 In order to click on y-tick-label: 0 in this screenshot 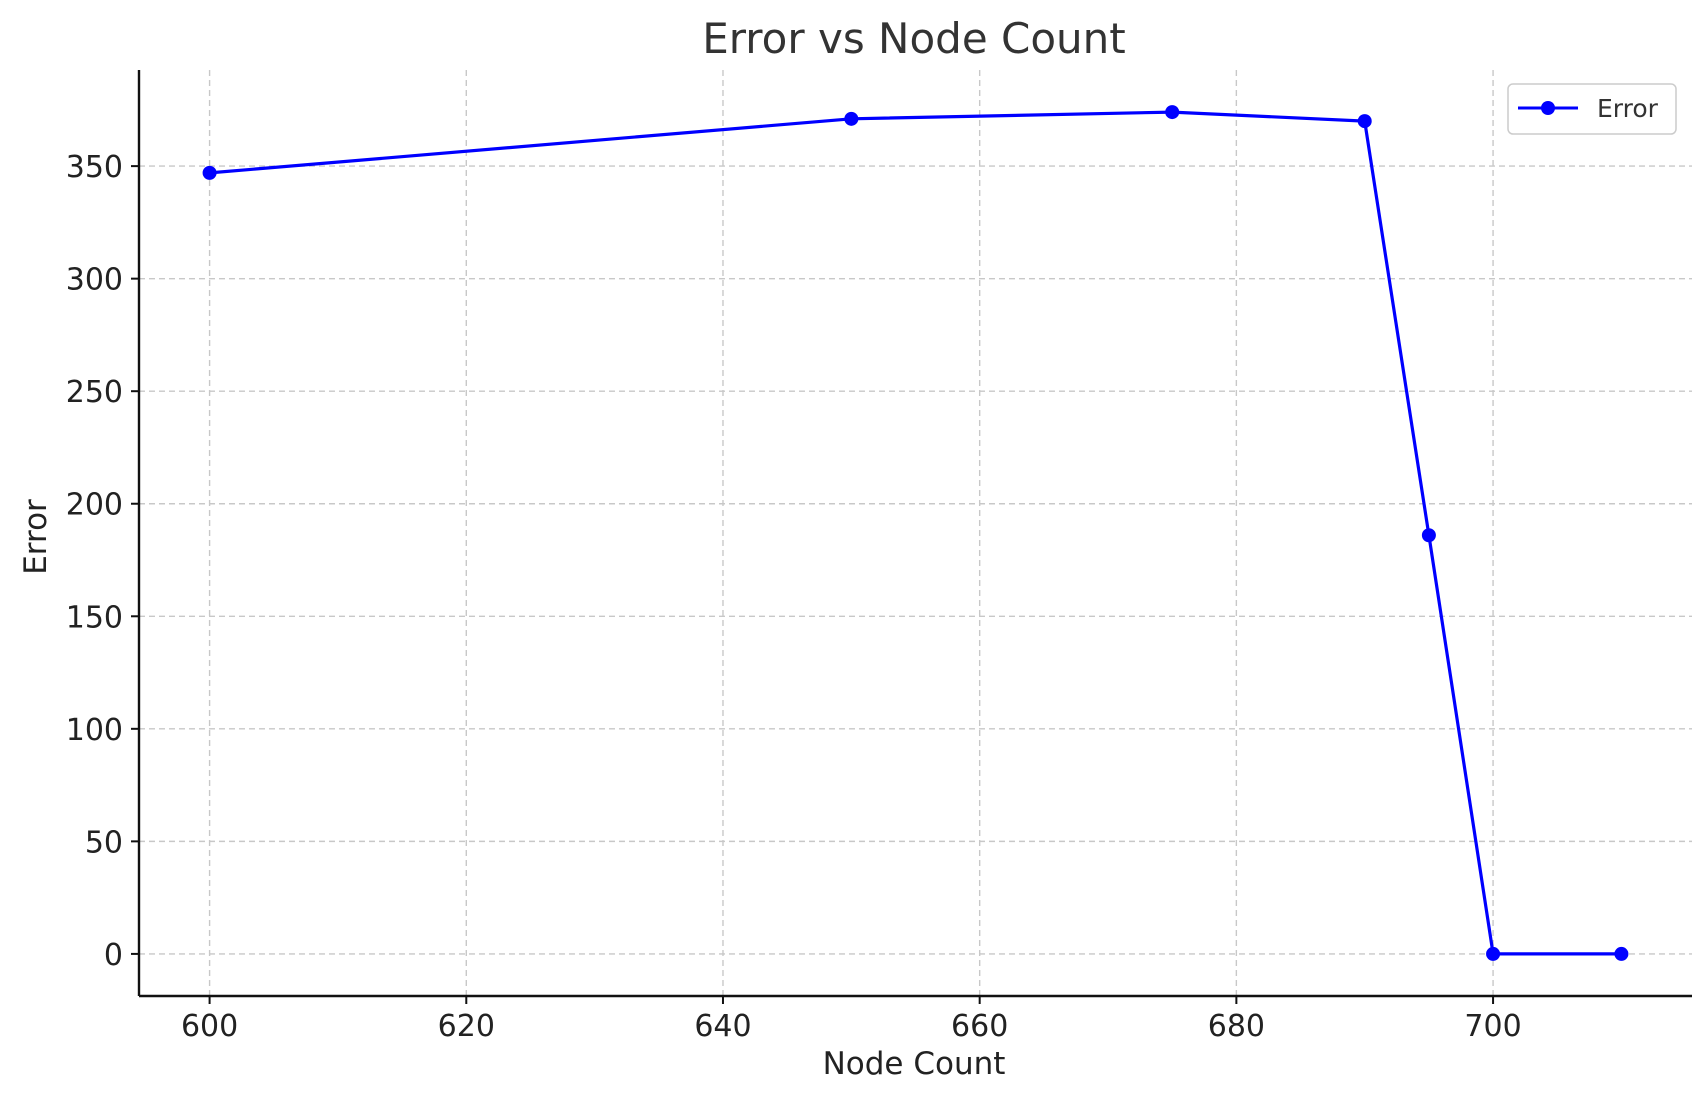, I will do `click(113, 955)`.